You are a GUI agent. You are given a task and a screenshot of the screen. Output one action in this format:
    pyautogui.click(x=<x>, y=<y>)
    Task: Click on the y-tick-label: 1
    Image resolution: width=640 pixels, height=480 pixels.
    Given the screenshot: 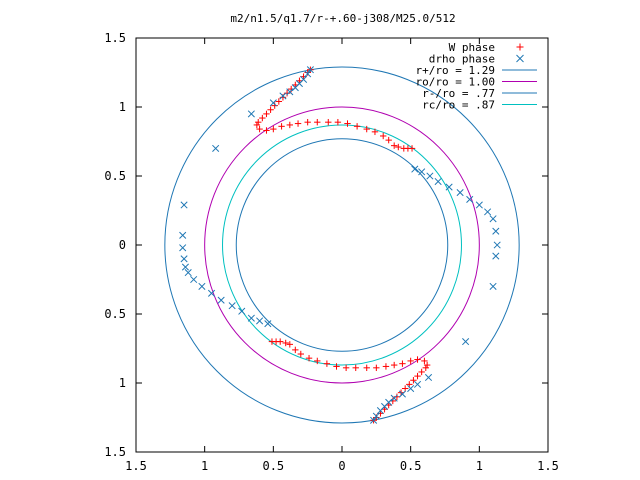 What is the action you would take?
    pyautogui.click(x=122, y=107)
    